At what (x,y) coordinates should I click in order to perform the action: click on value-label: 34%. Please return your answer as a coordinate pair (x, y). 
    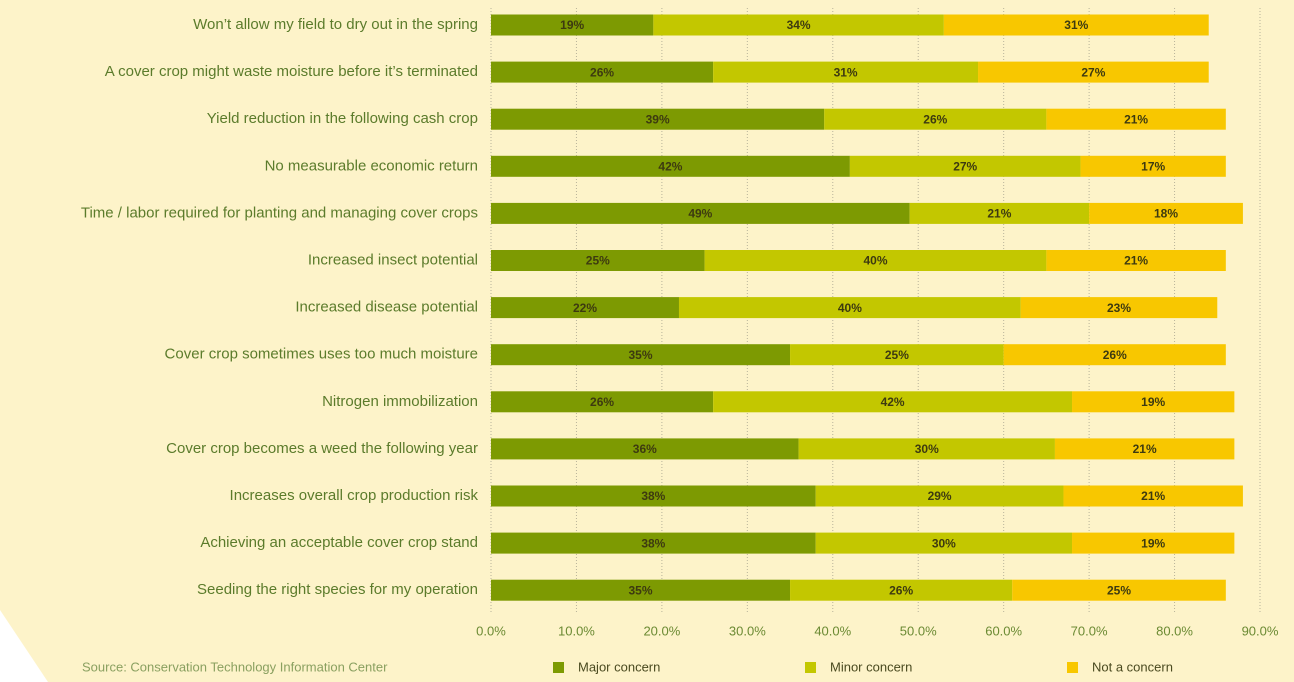
    Looking at the image, I should click on (799, 25).